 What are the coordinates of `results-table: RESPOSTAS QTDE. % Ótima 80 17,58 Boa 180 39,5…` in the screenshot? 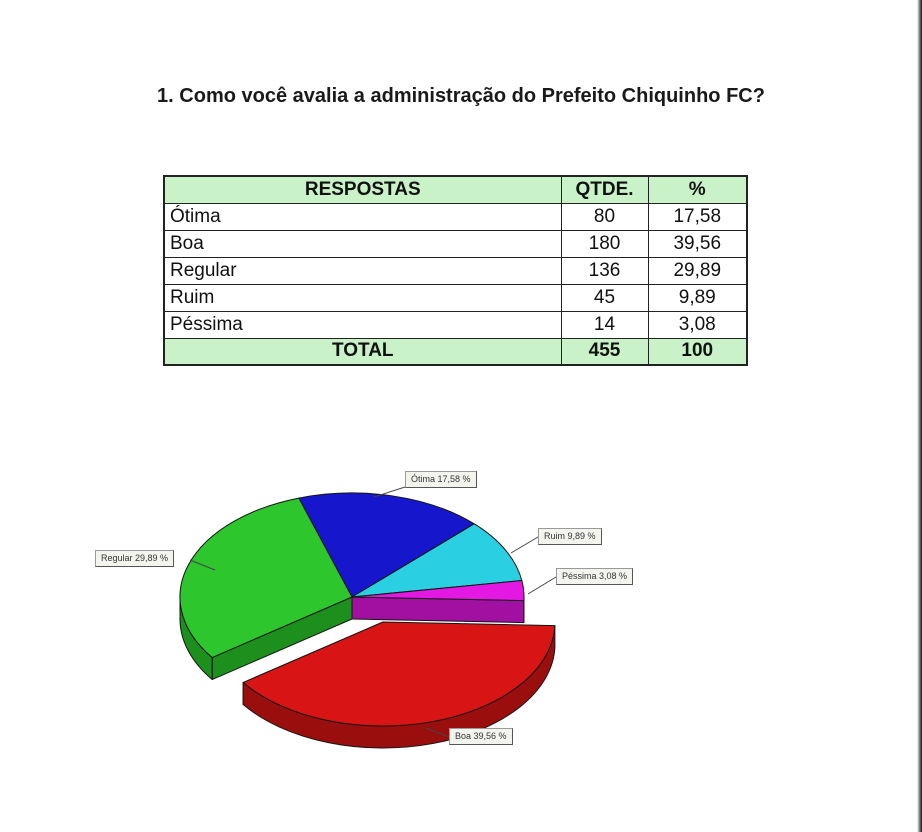 It's located at (455, 270).